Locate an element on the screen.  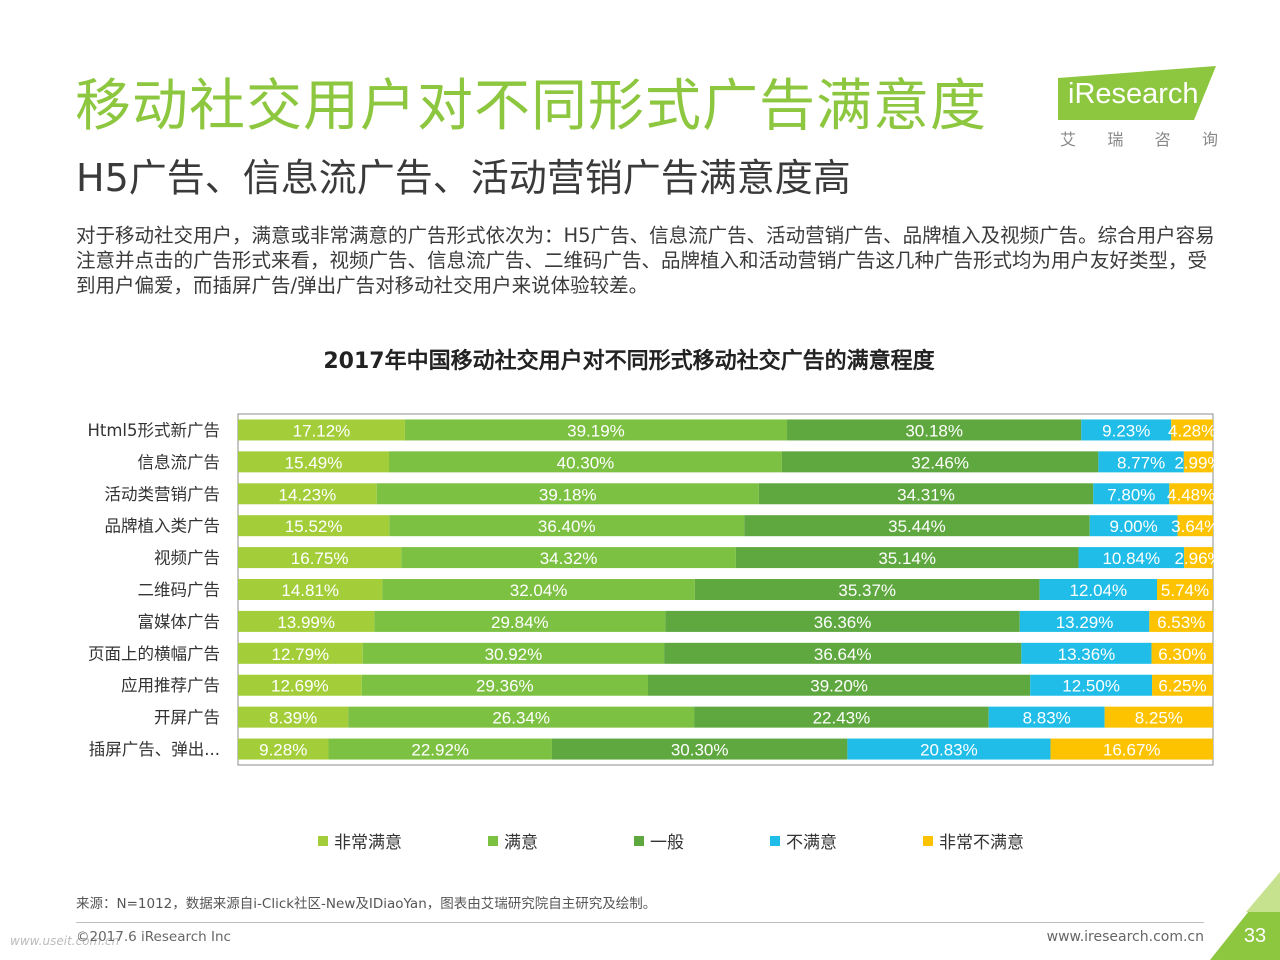
data-label: 12.04% is located at coordinates (1099, 590).